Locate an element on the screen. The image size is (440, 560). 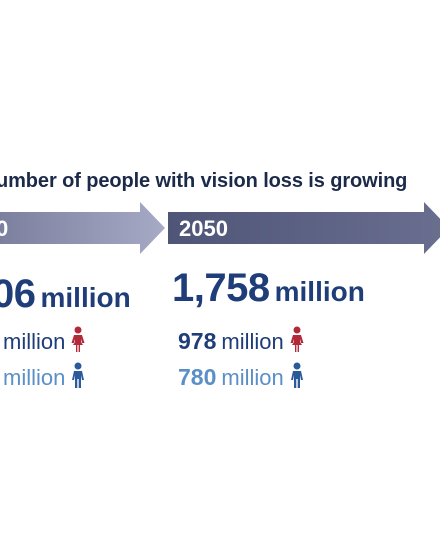
male-2020: million is located at coordinates (42, 377).